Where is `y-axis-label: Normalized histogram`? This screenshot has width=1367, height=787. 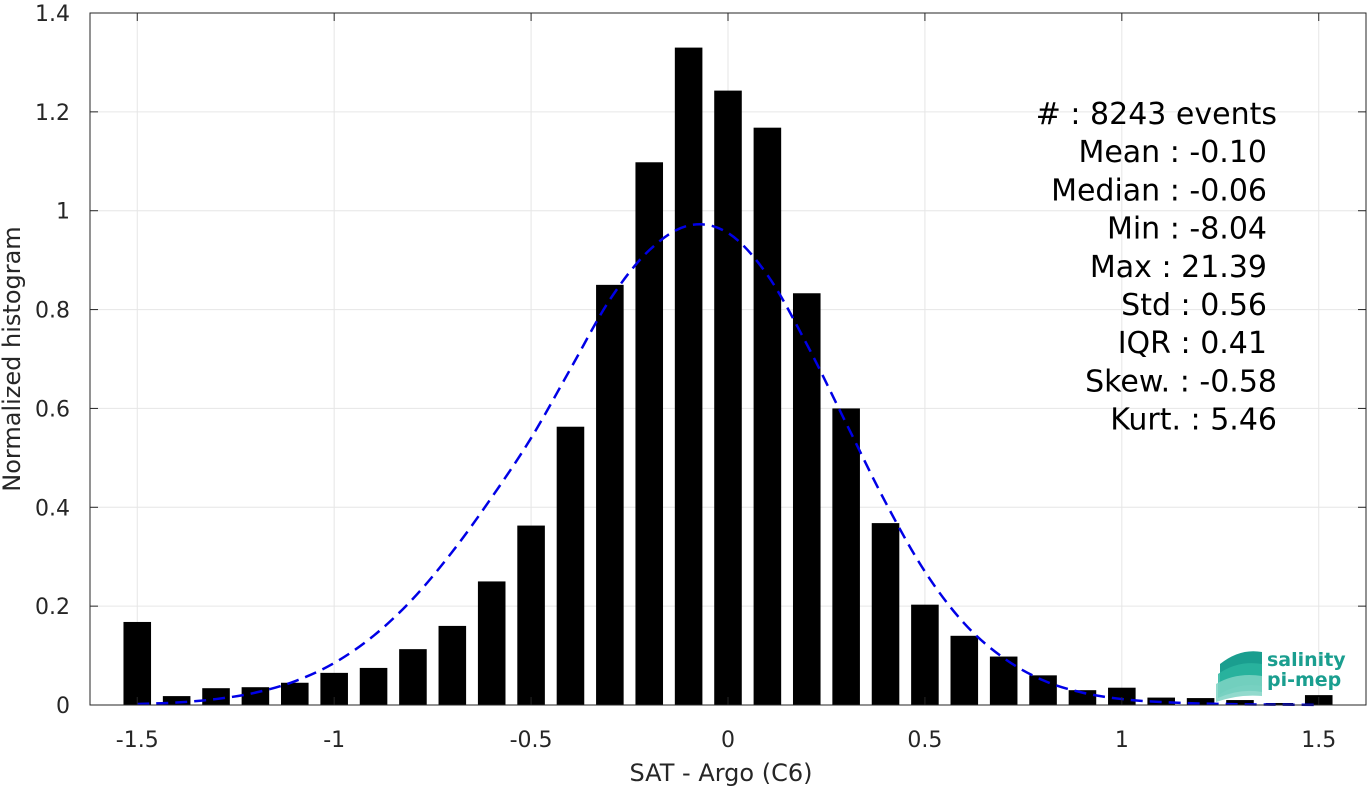
y-axis-label: Normalized histogram is located at coordinates (13, 358).